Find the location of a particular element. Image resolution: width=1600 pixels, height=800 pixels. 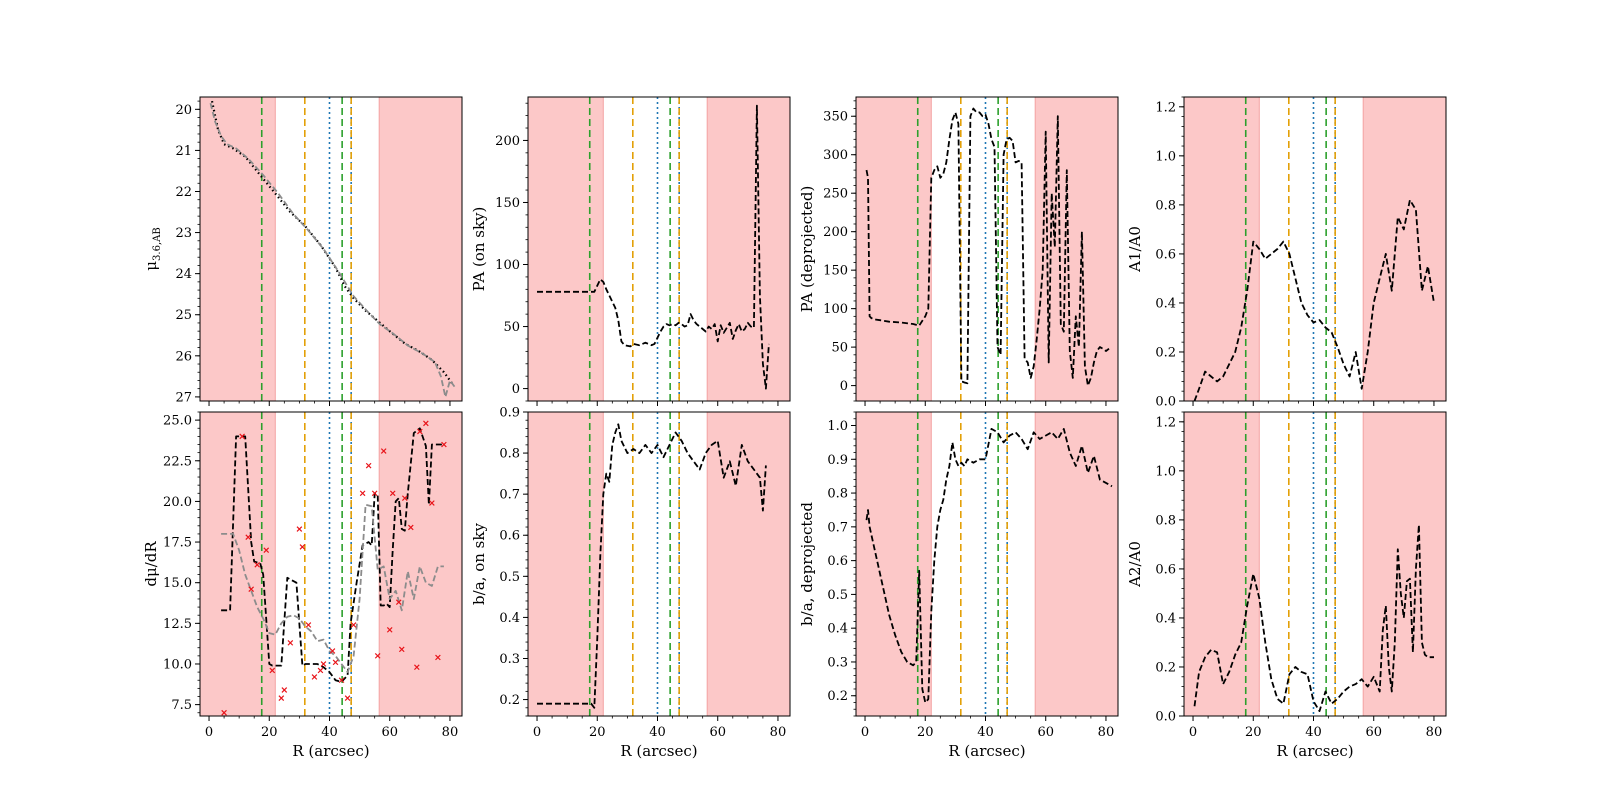

series-line-pa_deproj is located at coordinates (987, 247).